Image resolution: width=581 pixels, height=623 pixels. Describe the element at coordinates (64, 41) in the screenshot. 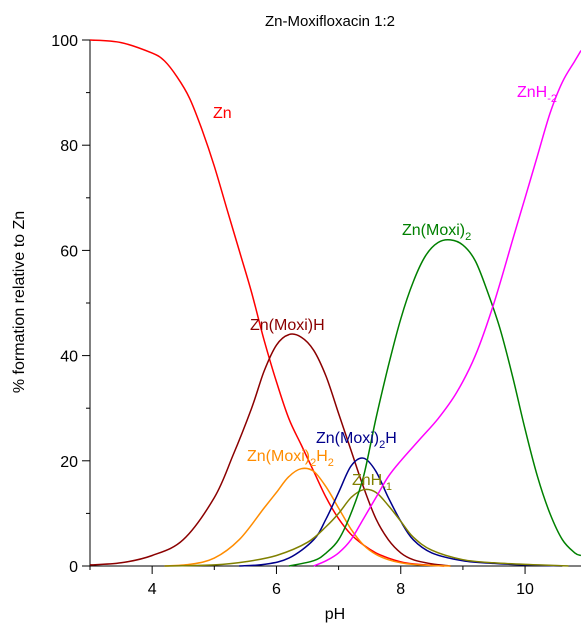

I see `y-tick-label: 100` at that location.